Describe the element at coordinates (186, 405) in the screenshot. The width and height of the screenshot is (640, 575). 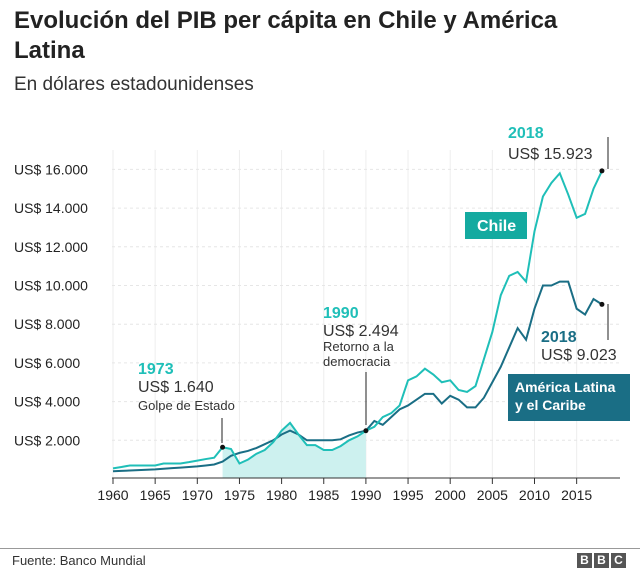
I see `annotation-1973-note: Golpe de Estado` at that location.